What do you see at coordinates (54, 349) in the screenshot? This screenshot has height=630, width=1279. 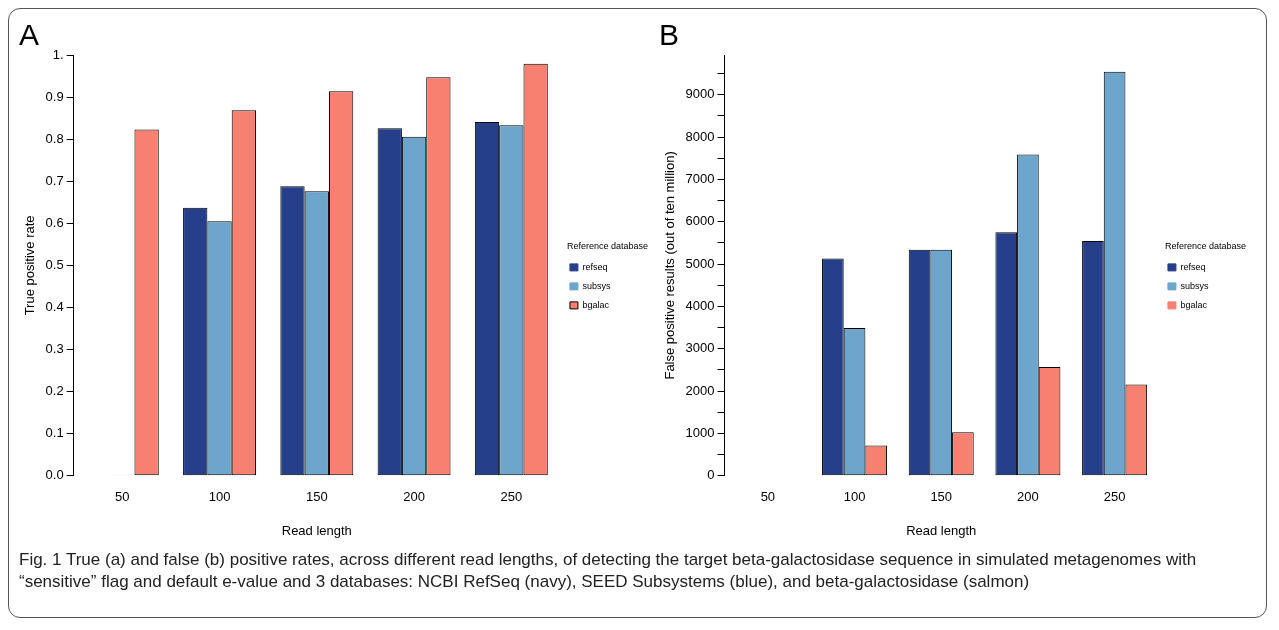 I see `y-tick-label: 0.3` at bounding box center [54, 349].